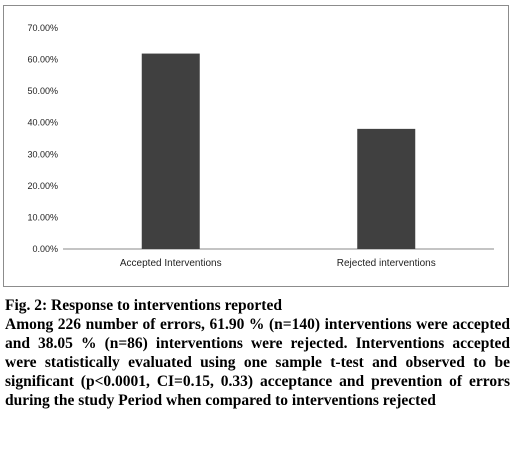 This screenshot has width=514, height=457. I want to click on x-category-label: Accepted Interventions, so click(171, 263).